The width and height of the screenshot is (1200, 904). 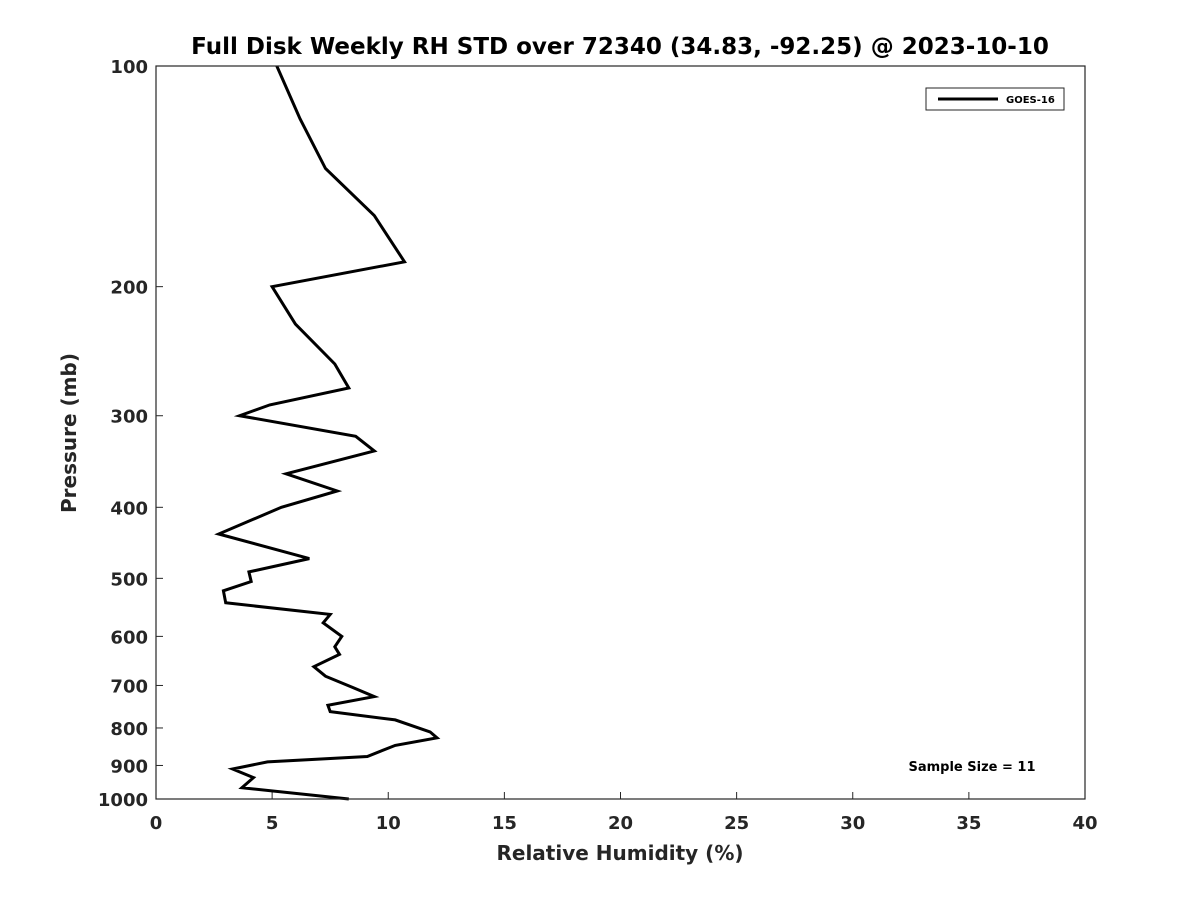 What do you see at coordinates (620, 823) in the screenshot?
I see `x-tick-label: 20` at bounding box center [620, 823].